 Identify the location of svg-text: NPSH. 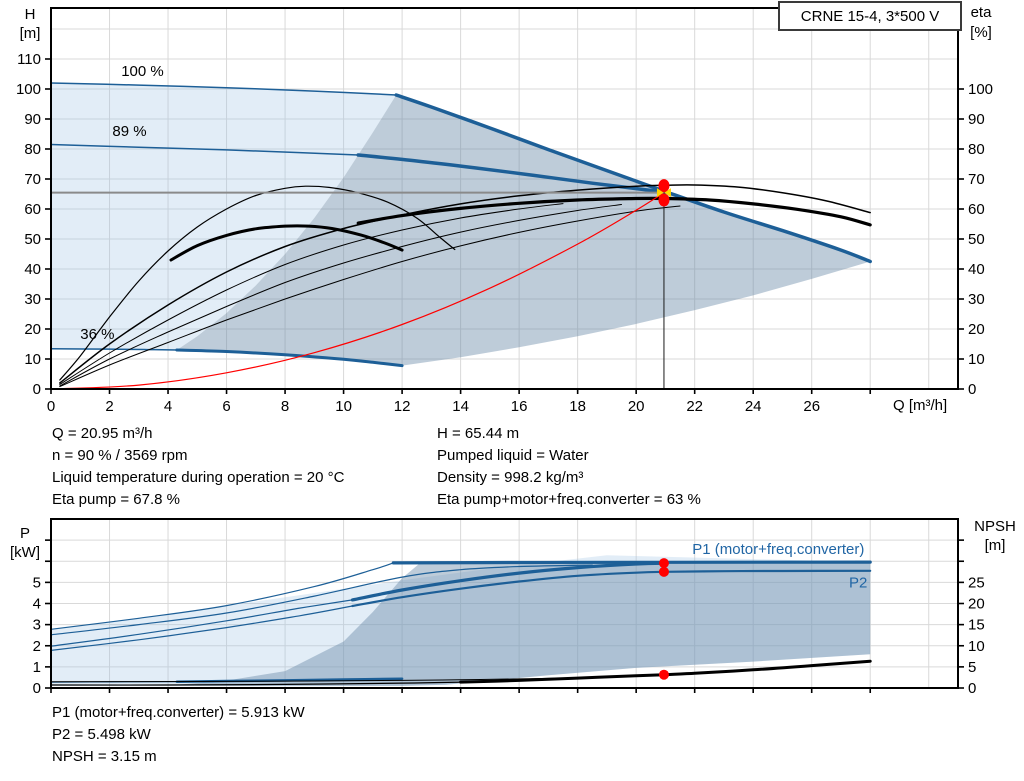
(995, 526).